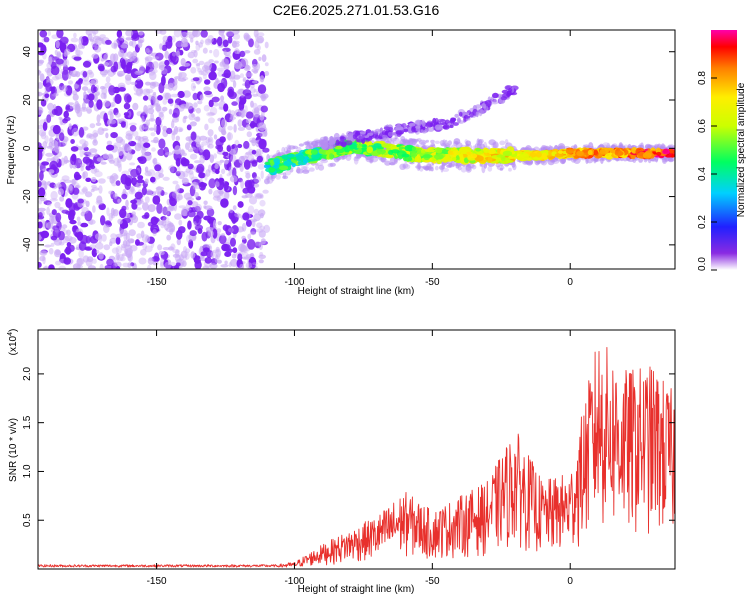 The image size is (750, 600). Describe the element at coordinates (27, 196) in the screenshot. I see `y-tick-label: -20` at that location.